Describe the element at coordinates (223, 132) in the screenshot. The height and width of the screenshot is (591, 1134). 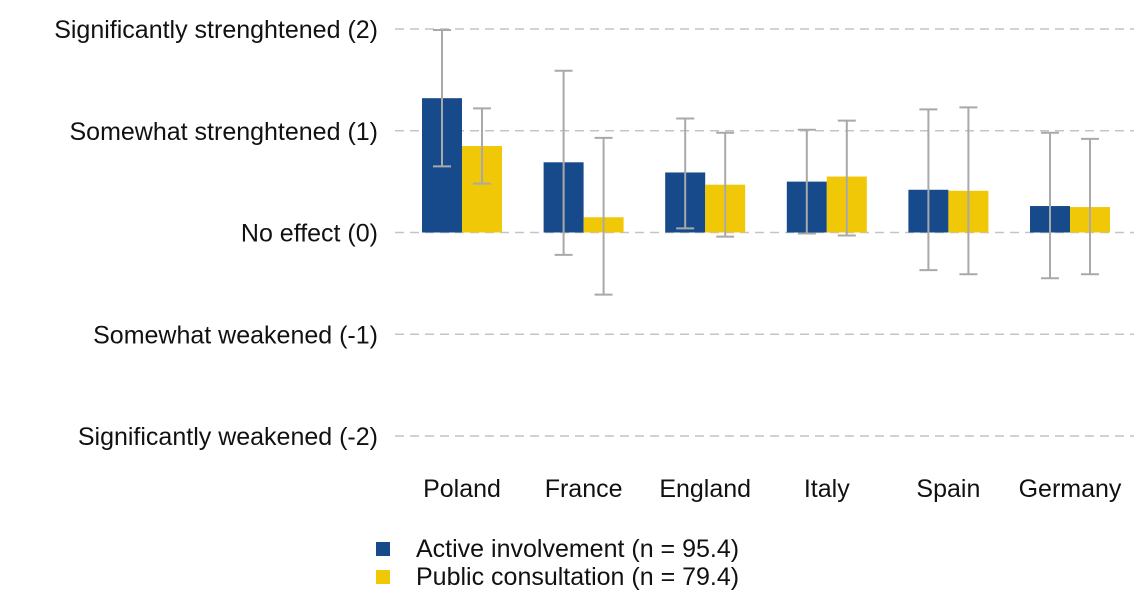
I see `y-tick-label: Somewhat strenghtened (1)` at that location.